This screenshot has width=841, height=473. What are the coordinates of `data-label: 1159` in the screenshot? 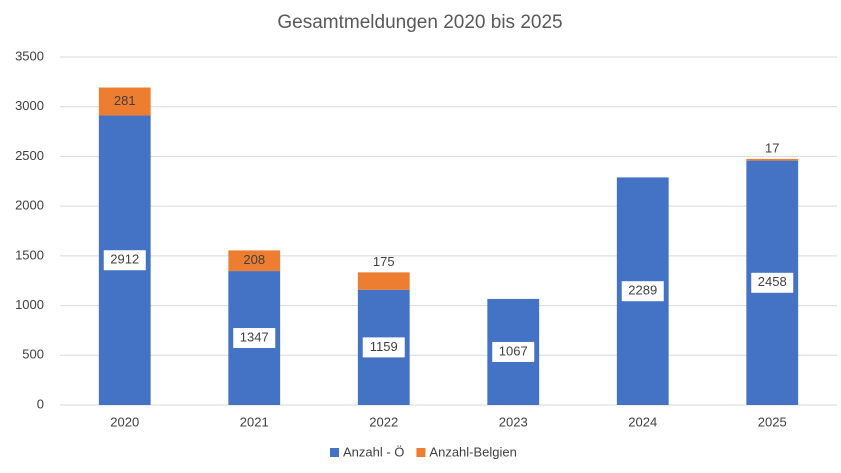 It's located at (384, 346).